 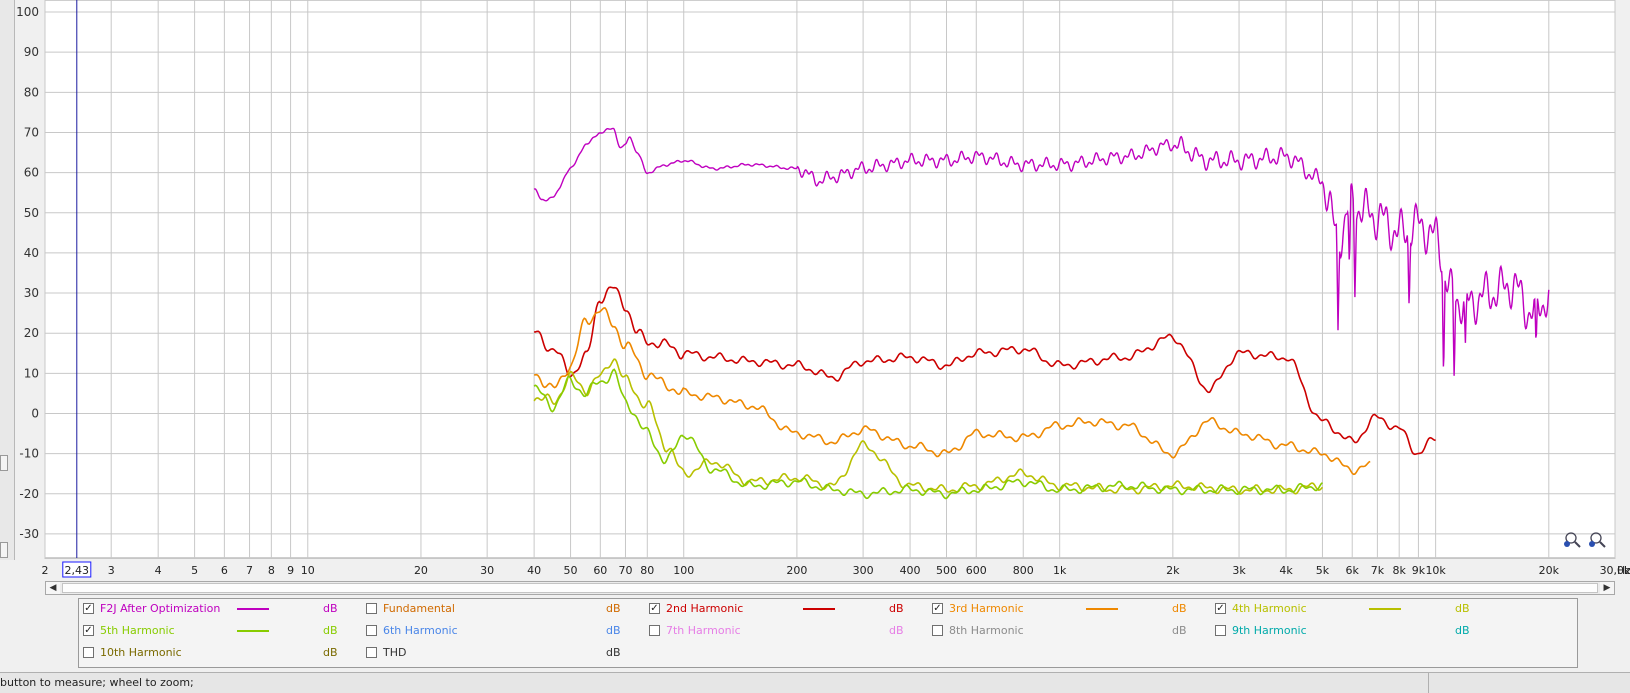 What do you see at coordinates (1173, 570) in the screenshot?
I see `x-tick-label: 2k` at bounding box center [1173, 570].